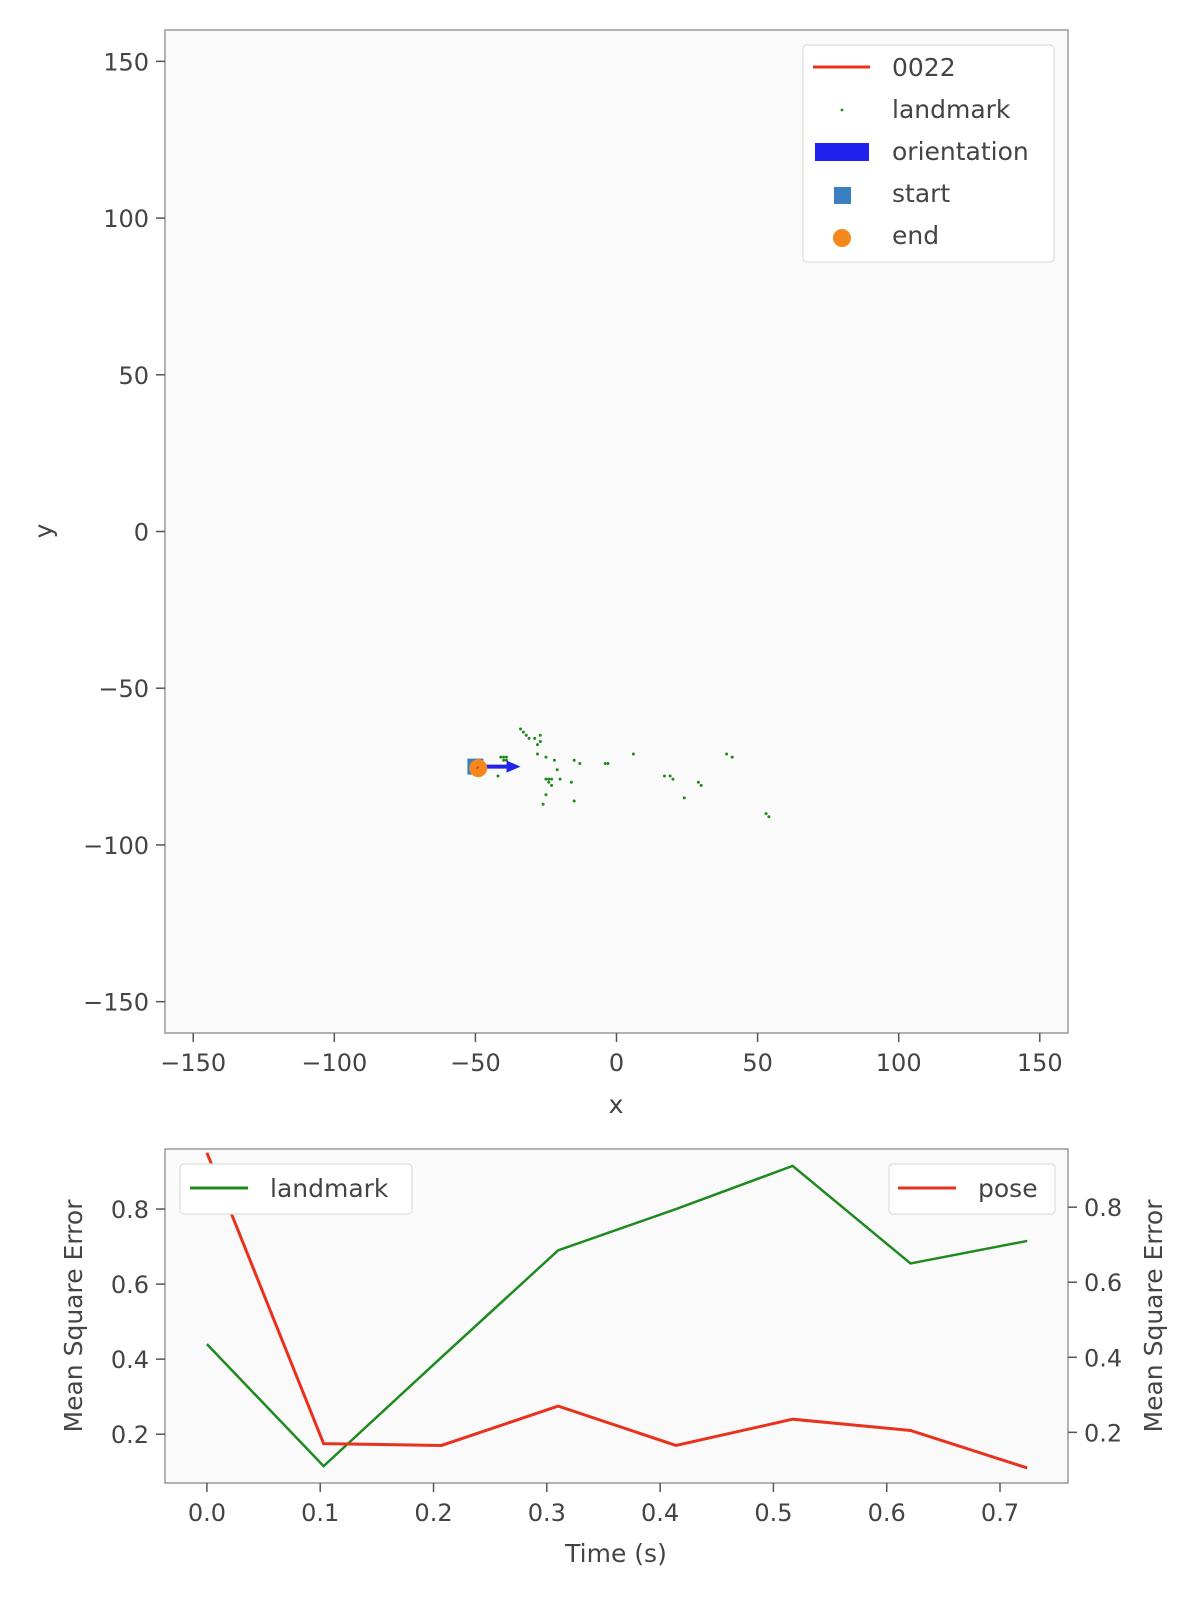 This screenshot has height=1600, width=1200. Describe the element at coordinates (1040, 1063) in the screenshot. I see `x-tick-label: 150` at that location.